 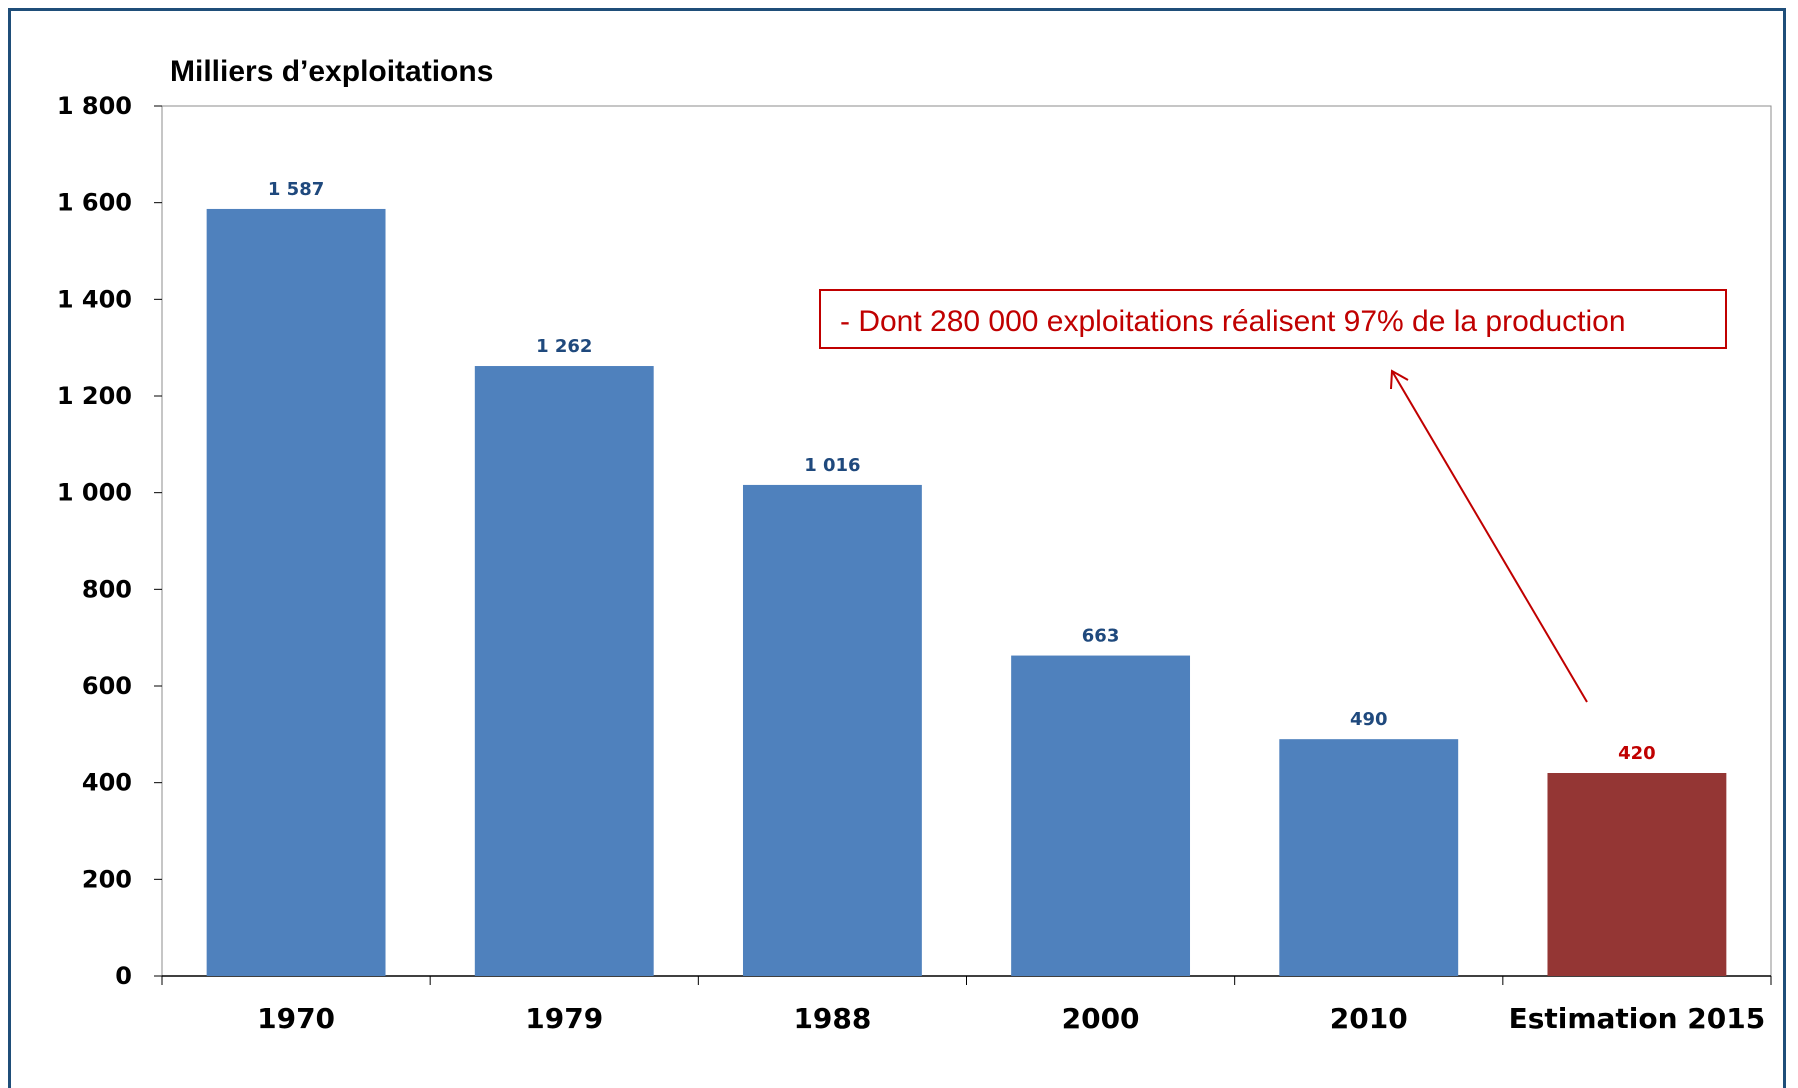 I want to click on annotation-box, so click(x=1273, y=319).